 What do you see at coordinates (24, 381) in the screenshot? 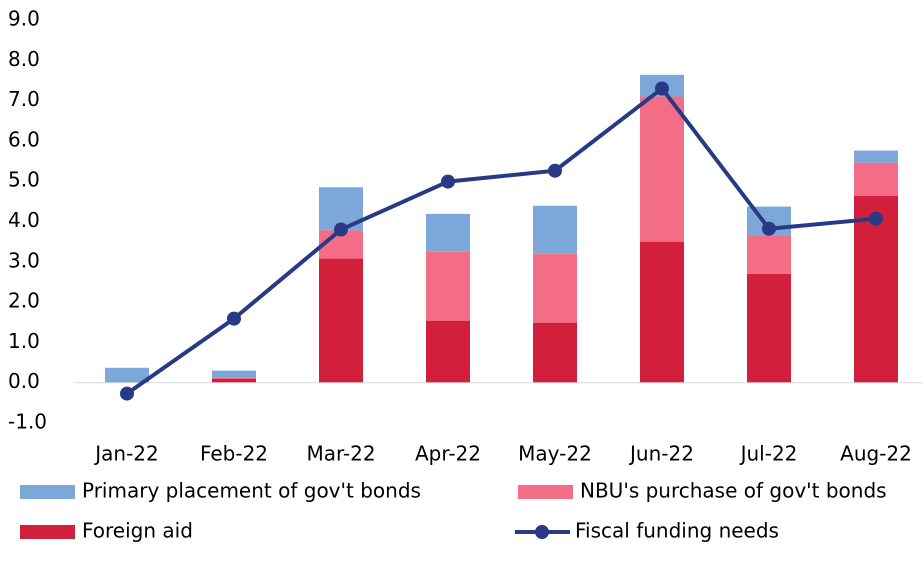
I see `y-tick-label: 0.0` at bounding box center [24, 381].